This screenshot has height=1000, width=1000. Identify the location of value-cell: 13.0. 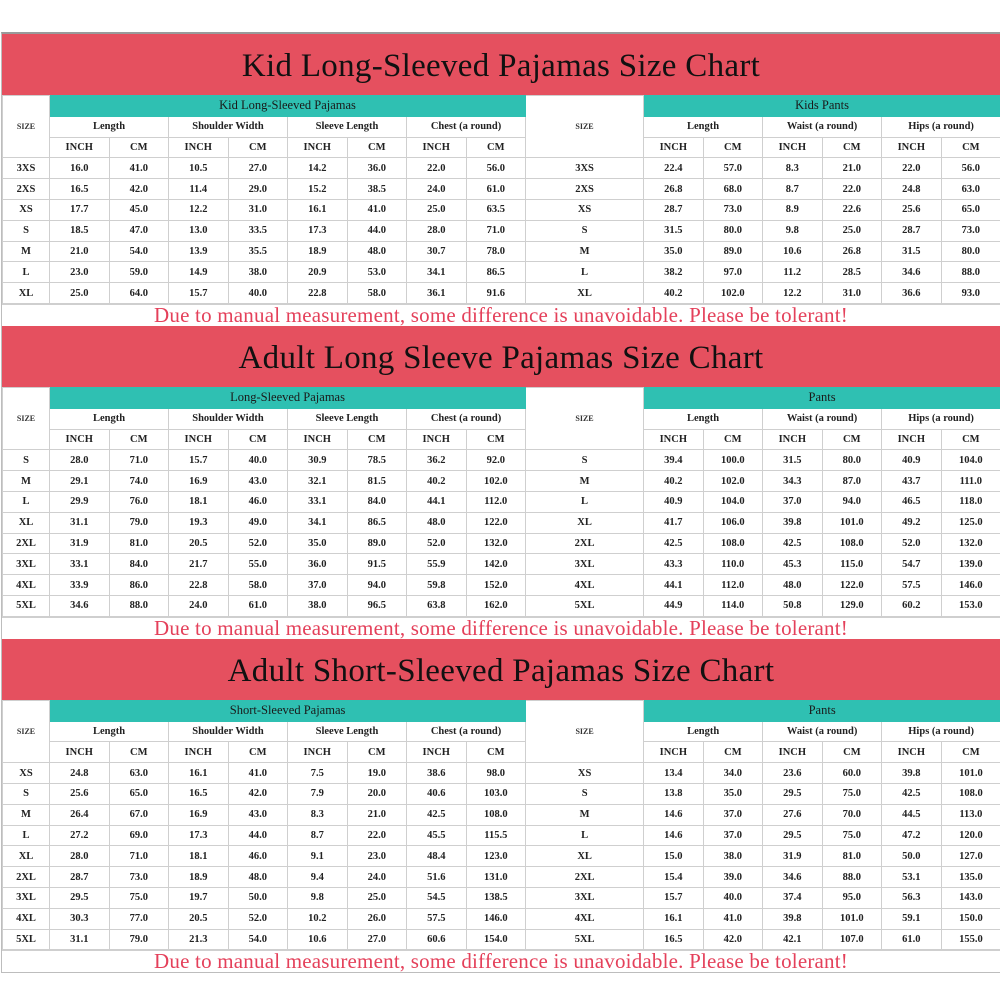
(198, 230).